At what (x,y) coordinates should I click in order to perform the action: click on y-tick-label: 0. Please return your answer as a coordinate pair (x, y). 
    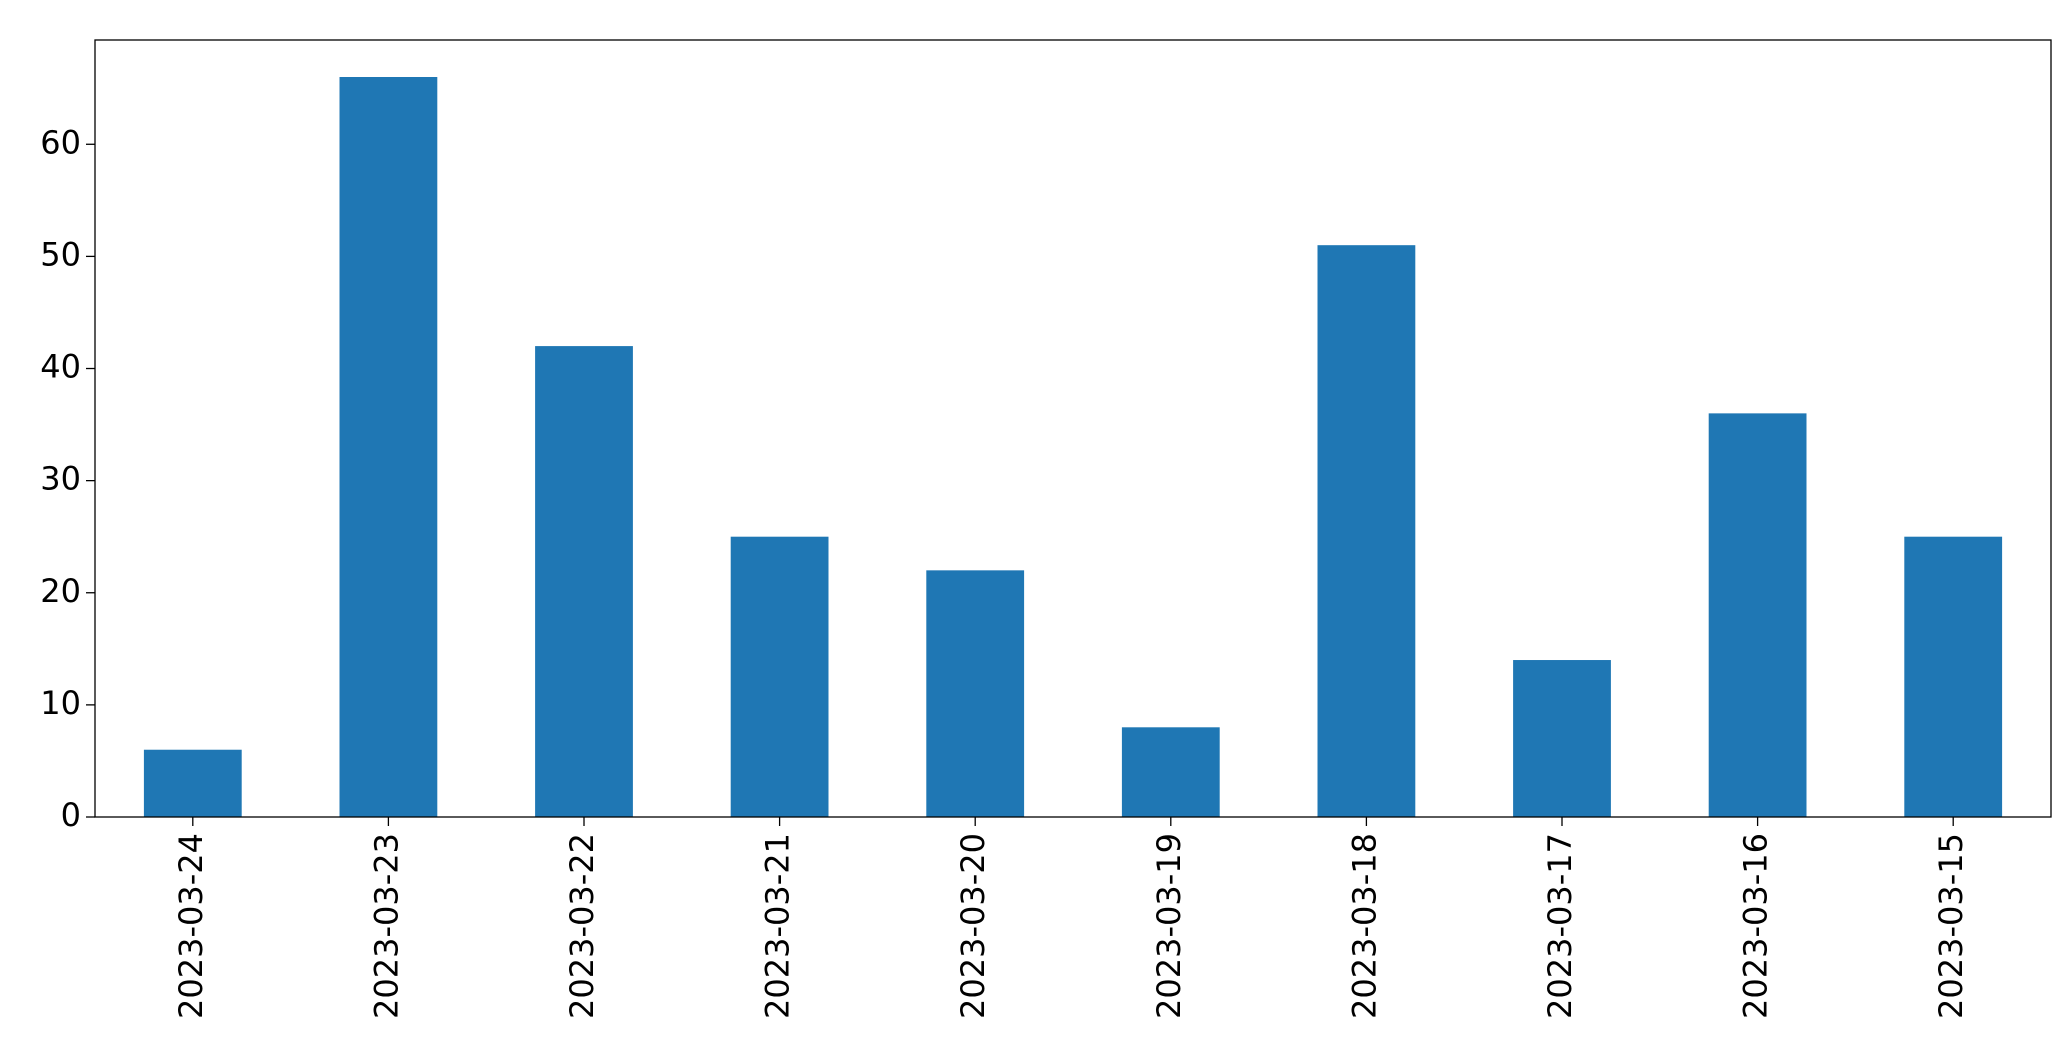
    Looking at the image, I should click on (71, 815).